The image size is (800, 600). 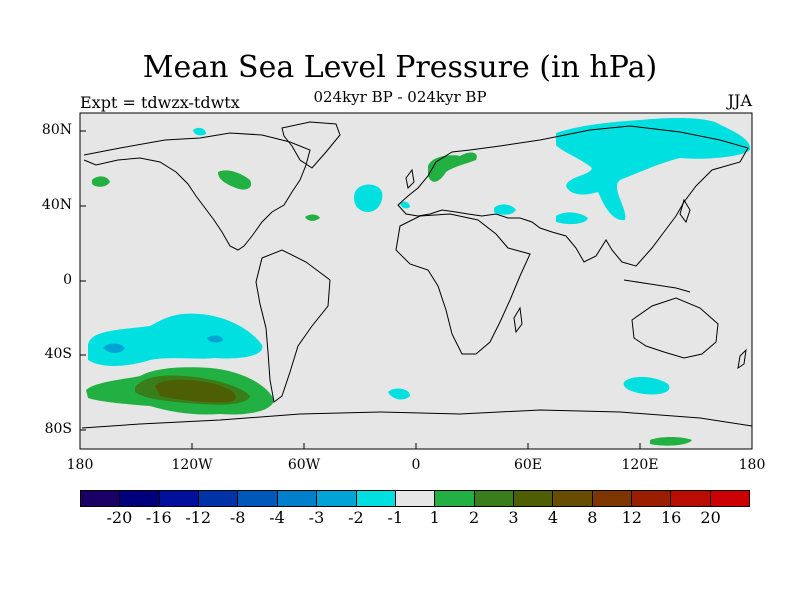 I want to click on colorbar-label: 3, so click(x=513, y=517).